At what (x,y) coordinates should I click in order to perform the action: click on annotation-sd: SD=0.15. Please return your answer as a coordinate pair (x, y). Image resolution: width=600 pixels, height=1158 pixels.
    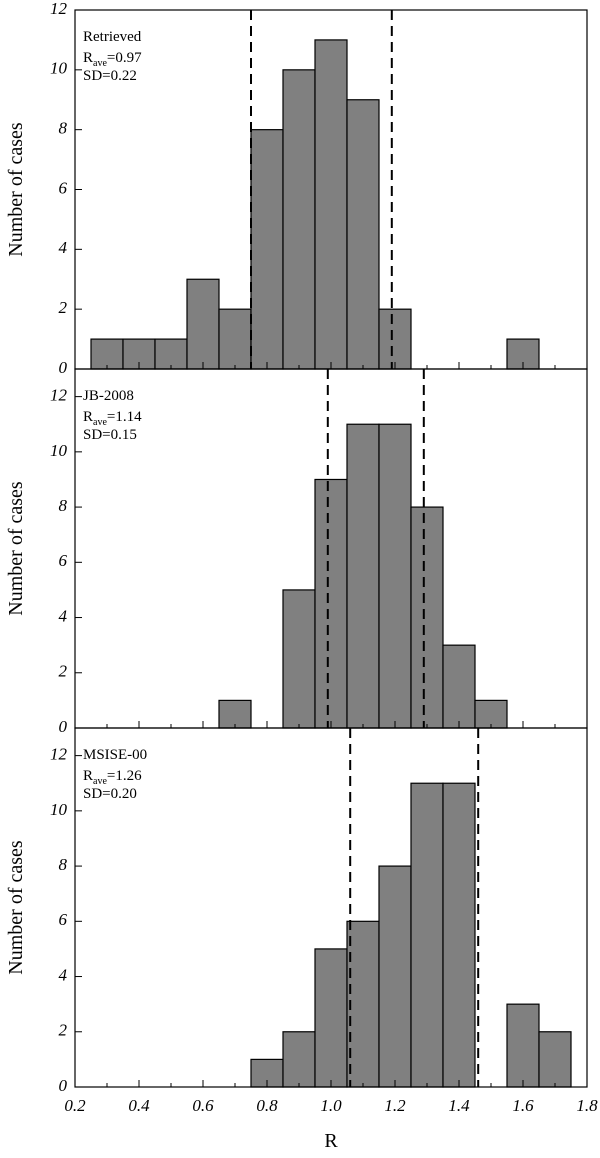
    Looking at the image, I should click on (110, 435).